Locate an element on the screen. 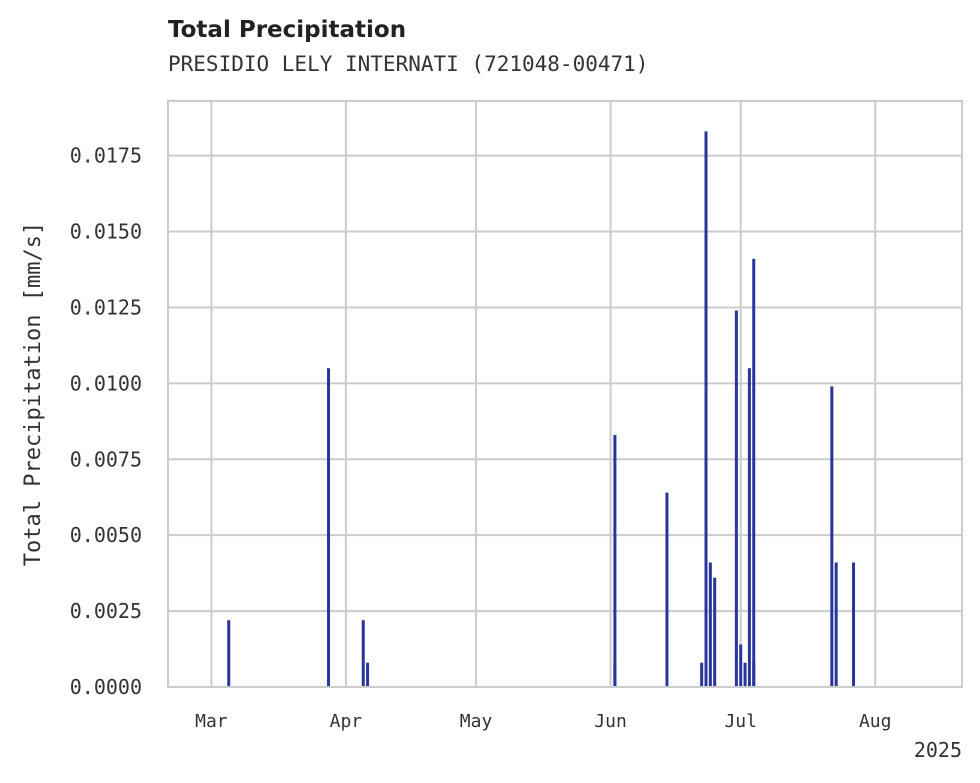 The width and height of the screenshot is (980, 783). x-tick-label: Aug is located at coordinates (875, 721).